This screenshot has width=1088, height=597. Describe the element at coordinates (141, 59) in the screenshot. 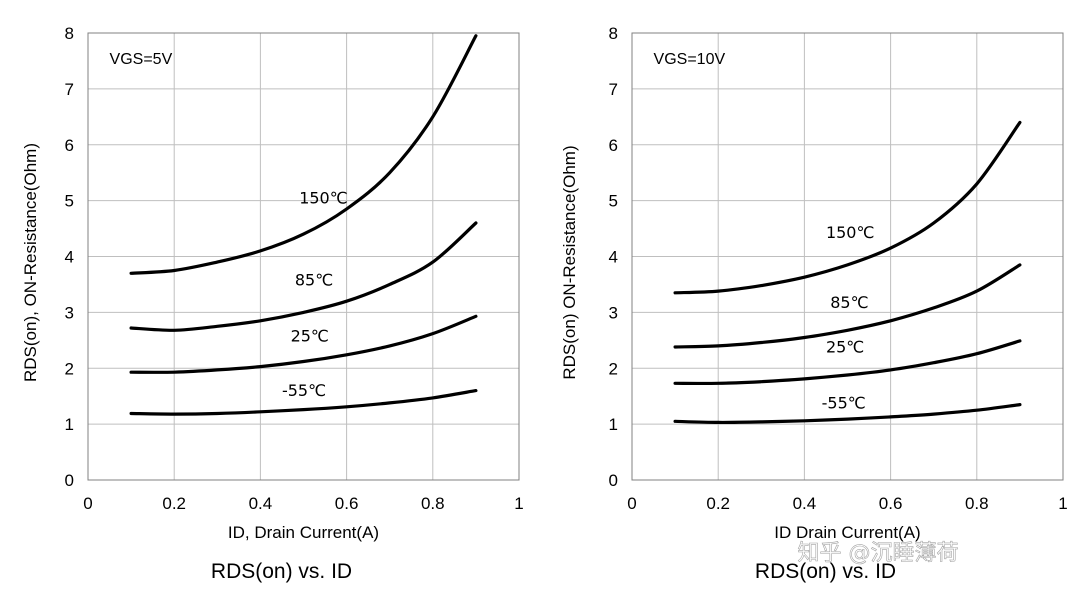

I see `vgs-annotation: VGS=5V` at that location.